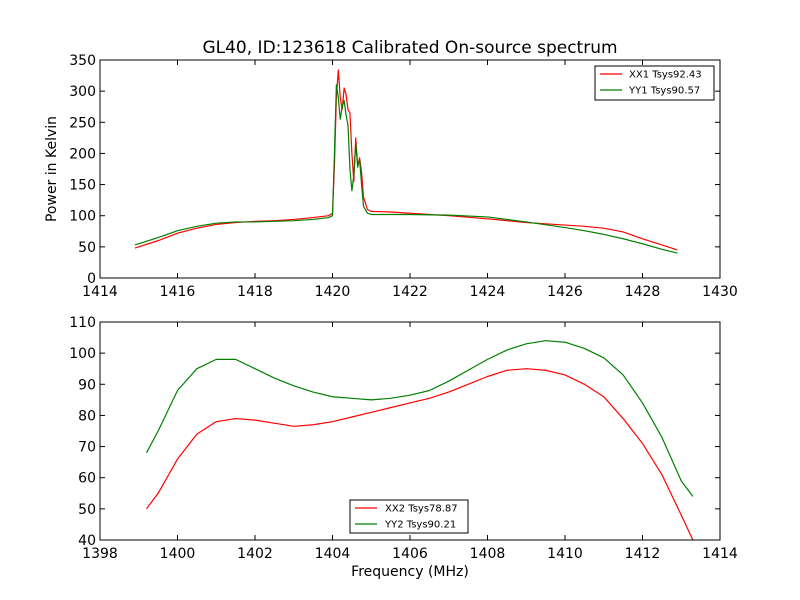 The width and height of the screenshot is (800, 600). I want to click on bottom-legend: XX2 Tsys78.87 YY2 Tsys90.21, so click(409, 516).